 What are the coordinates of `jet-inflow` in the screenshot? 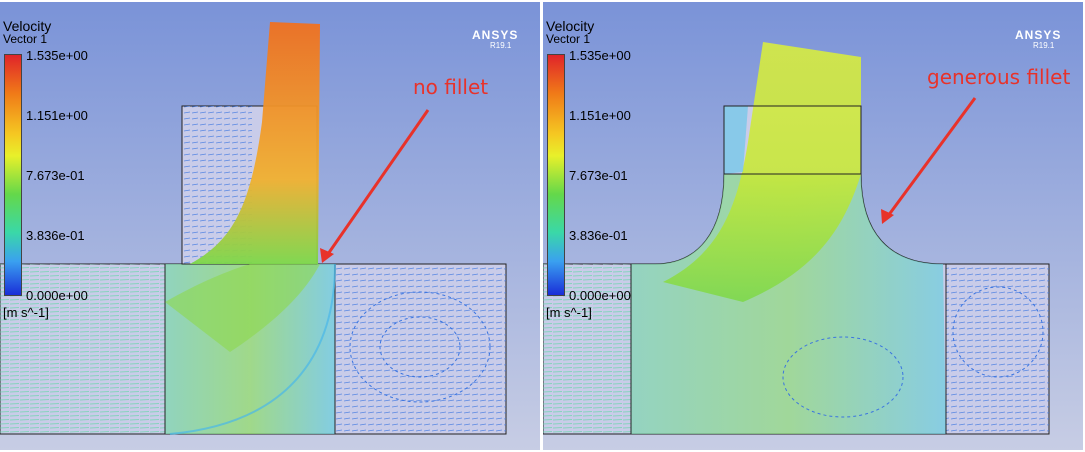 It's located at (242, 308).